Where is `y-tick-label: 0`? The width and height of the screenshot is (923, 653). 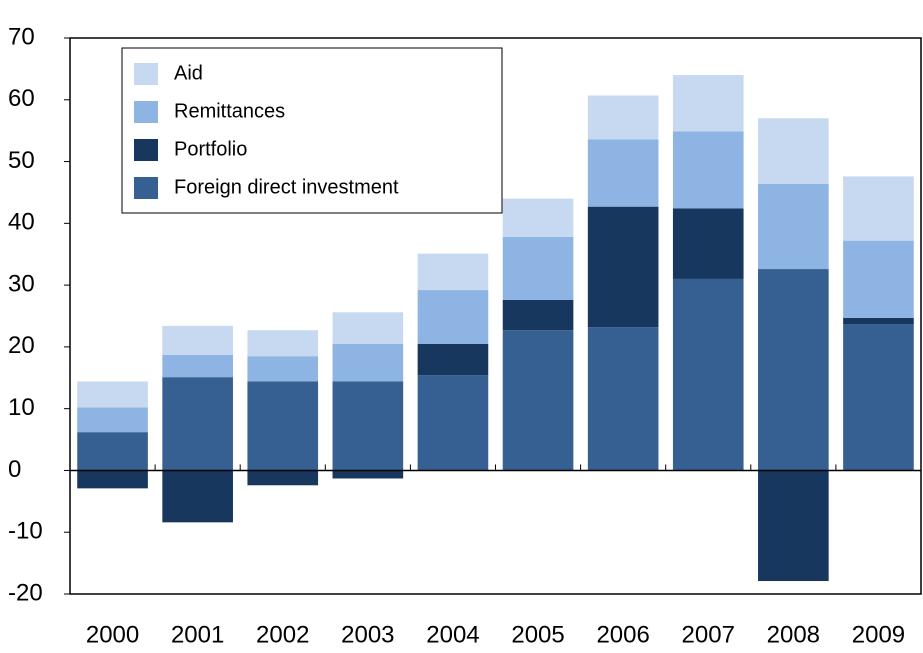
y-tick-label: 0 is located at coordinates (14, 469).